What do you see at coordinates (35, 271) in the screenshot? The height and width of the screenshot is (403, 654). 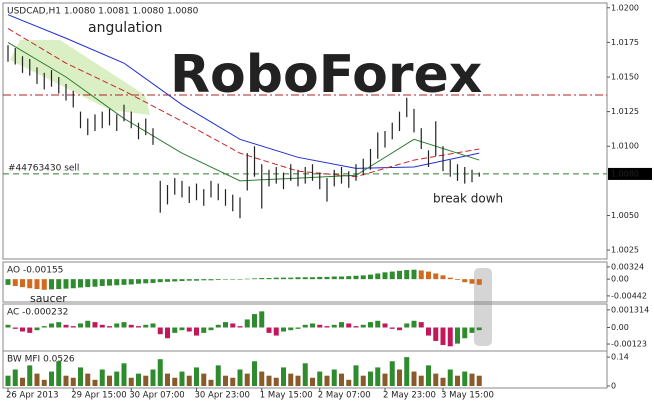 I see `panel-title: AO -0.00155` at bounding box center [35, 271].